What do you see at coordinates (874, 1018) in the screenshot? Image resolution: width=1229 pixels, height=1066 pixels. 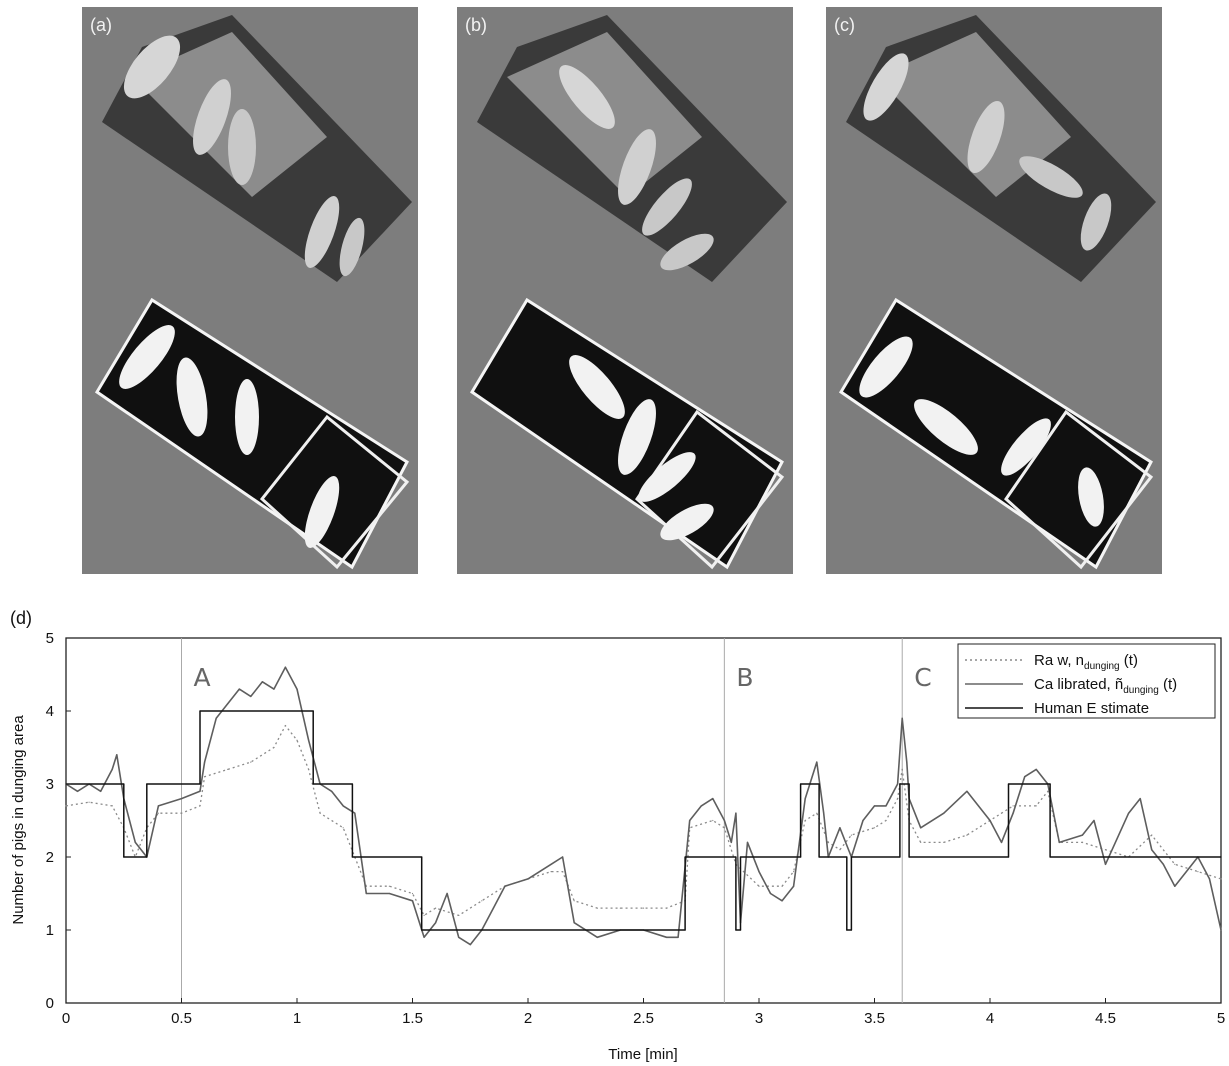 I see `x-tick-label: 3.5` at bounding box center [874, 1018].